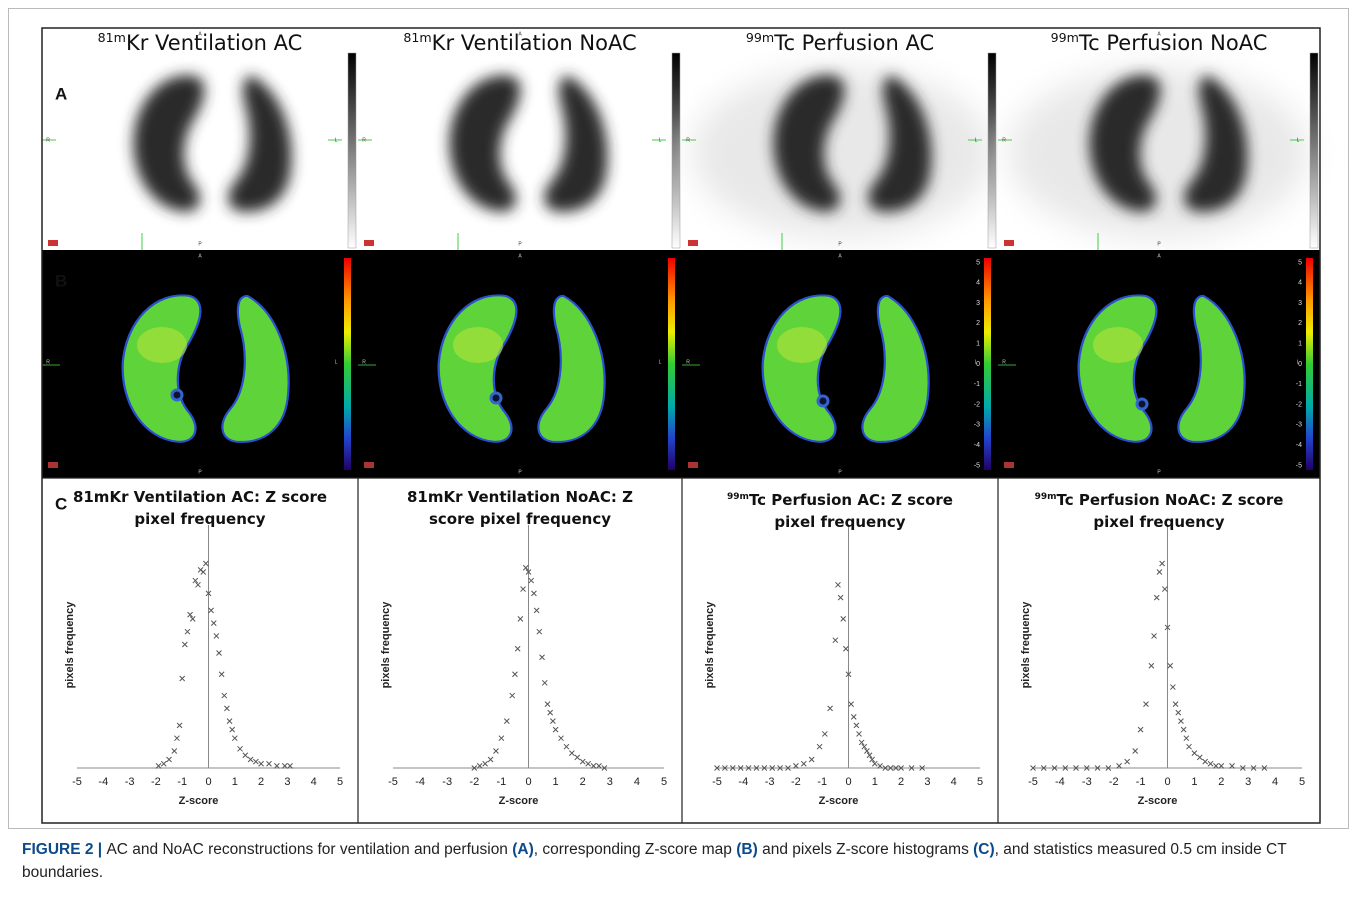  What do you see at coordinates (977, 404) in the screenshot?
I see `colorbar-tick-label: -2` at bounding box center [977, 404].